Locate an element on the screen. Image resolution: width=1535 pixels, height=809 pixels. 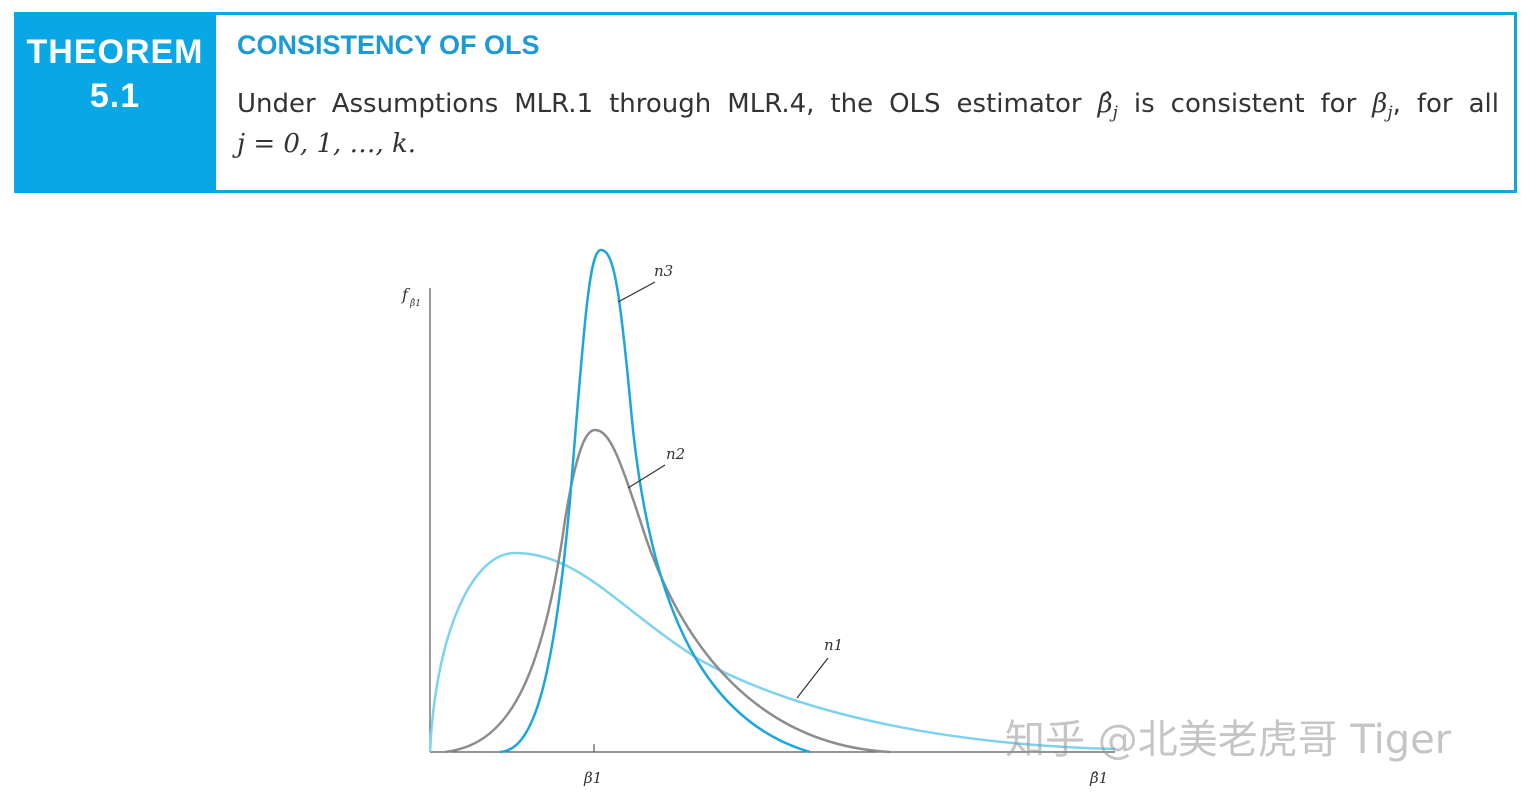
theorem-text-line2: j = 0, 1, …, k. is located at coordinates (327, 144).